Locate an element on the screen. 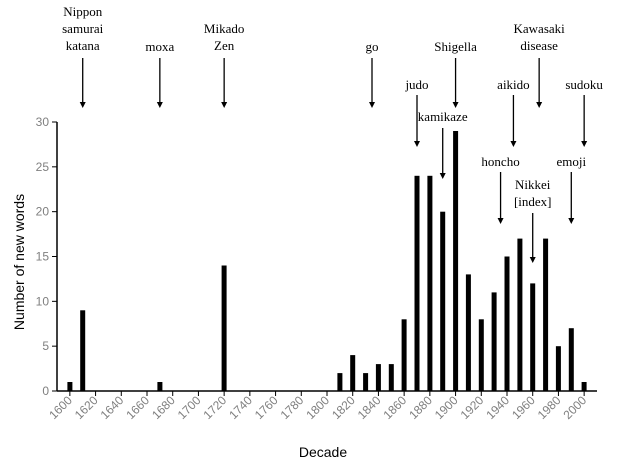 The width and height of the screenshot is (625, 465). annotation-emoji: emoji is located at coordinates (571, 189).